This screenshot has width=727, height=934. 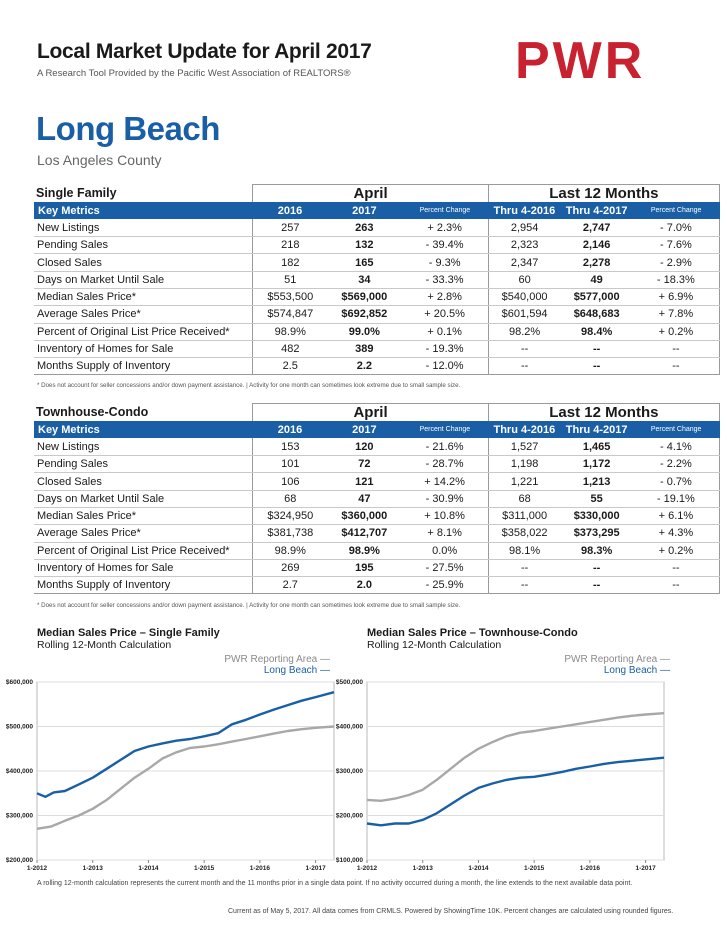 What do you see at coordinates (290, 314) in the screenshot?
I see `metric-value: $574,847` at bounding box center [290, 314].